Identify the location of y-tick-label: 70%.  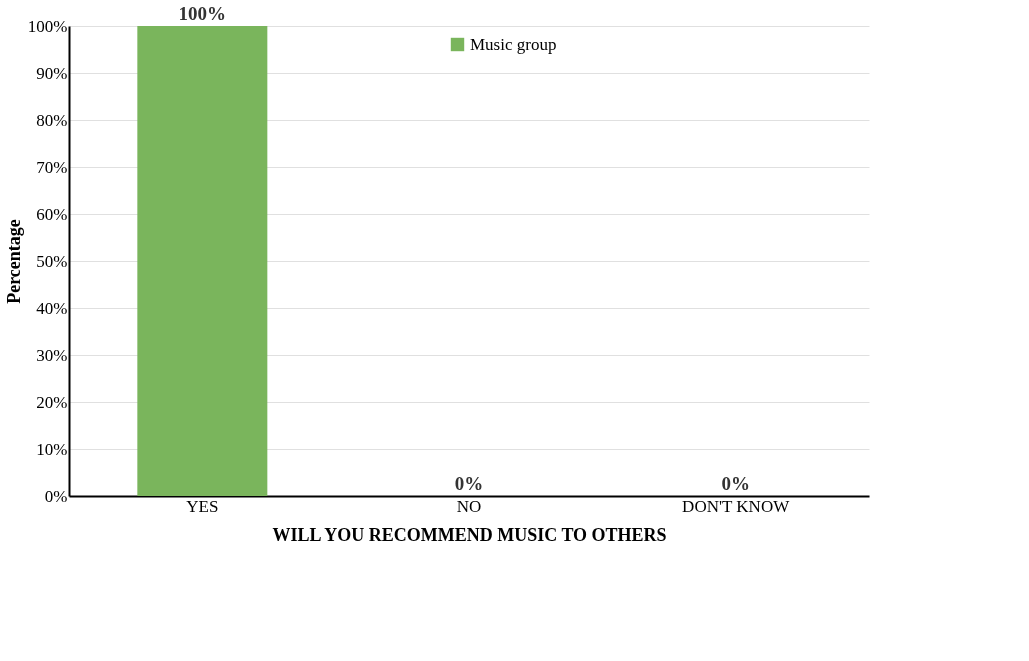
(52, 167).